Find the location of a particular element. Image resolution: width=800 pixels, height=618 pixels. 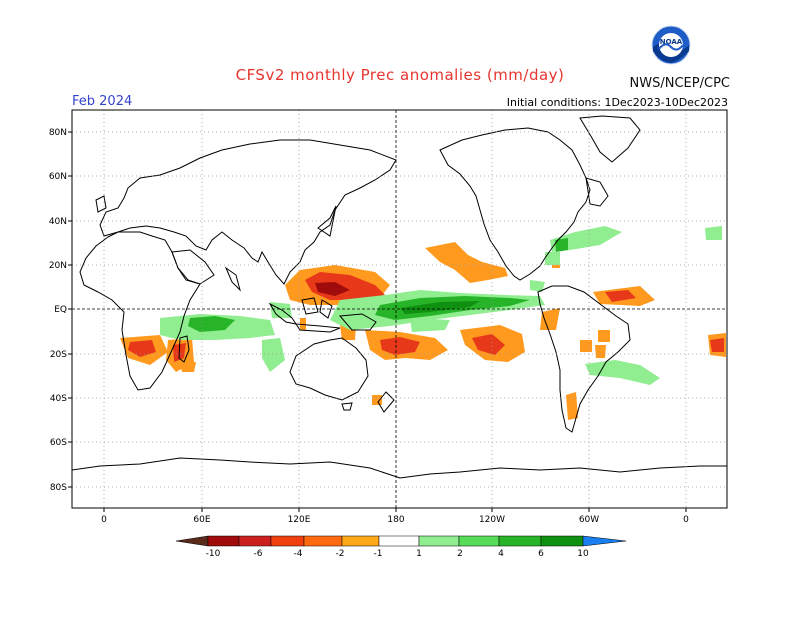

colorbar-label: -6 is located at coordinates (258, 554).